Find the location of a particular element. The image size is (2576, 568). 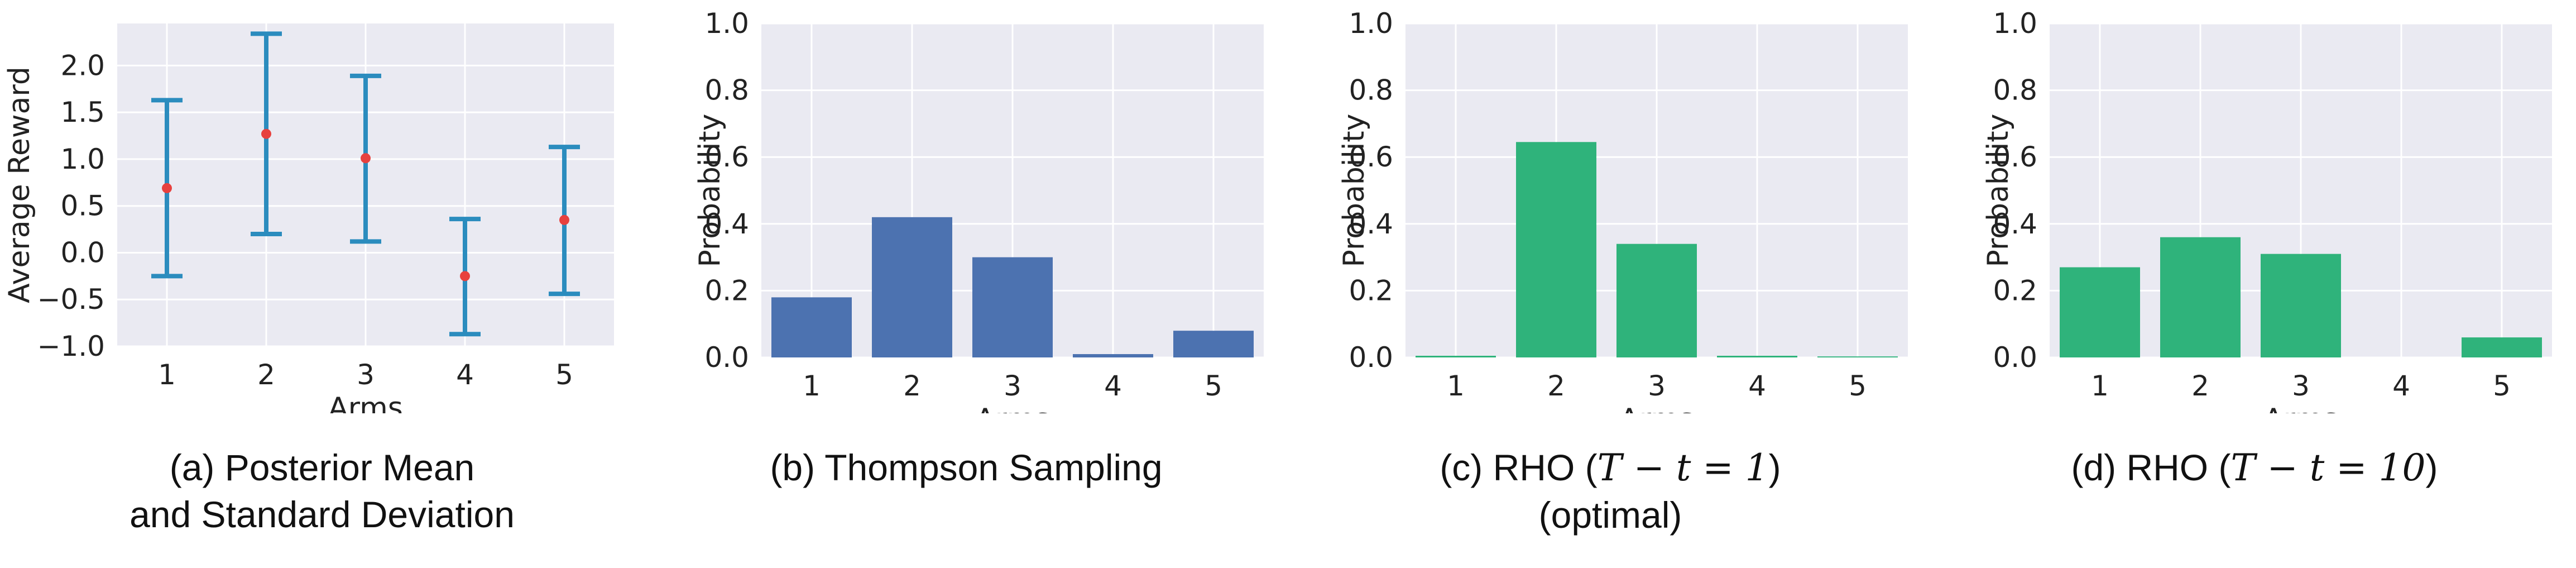

caption-d-line1: (d) RHO (T − t = 10) is located at coordinates (2254, 467).